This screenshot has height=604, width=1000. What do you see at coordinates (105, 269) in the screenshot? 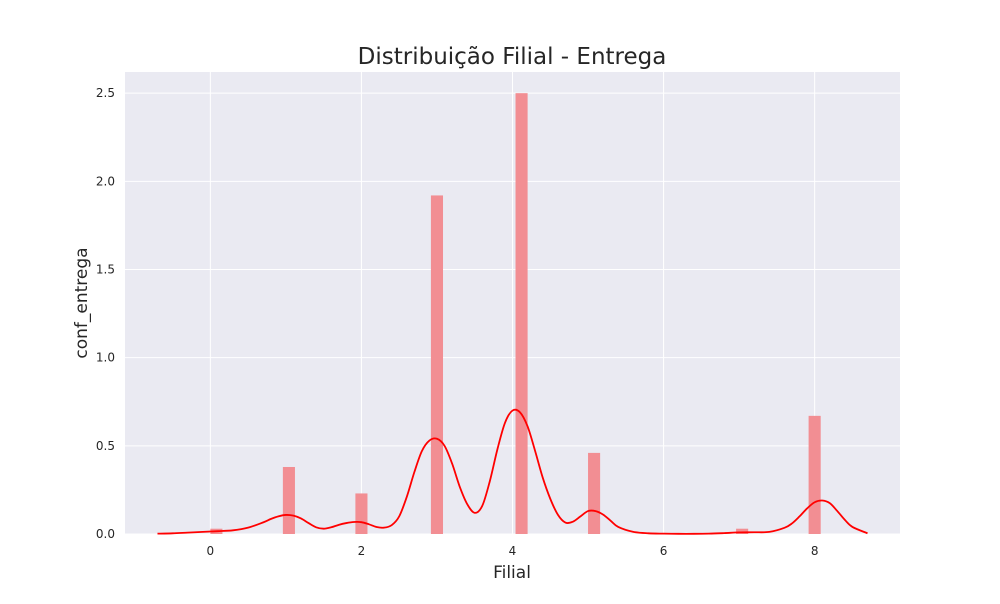
I see `y-tick-label-3: 1.5` at bounding box center [105, 269].